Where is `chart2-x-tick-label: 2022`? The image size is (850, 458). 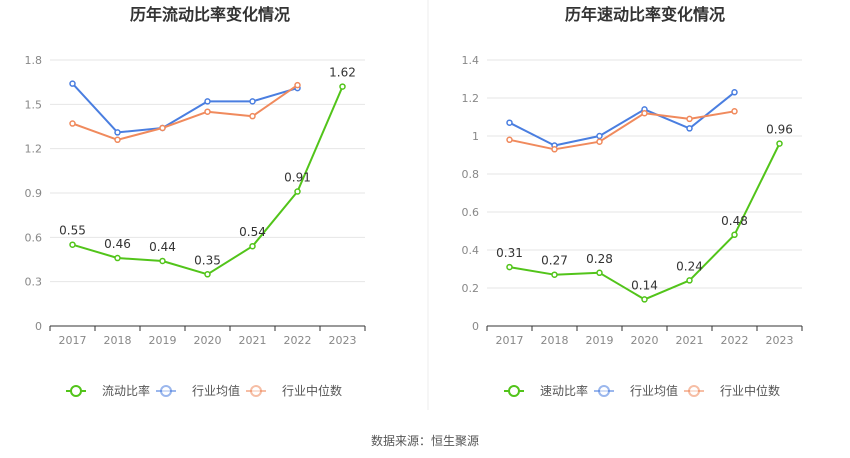 chart2-x-tick-label: 2022 is located at coordinates (735, 340).